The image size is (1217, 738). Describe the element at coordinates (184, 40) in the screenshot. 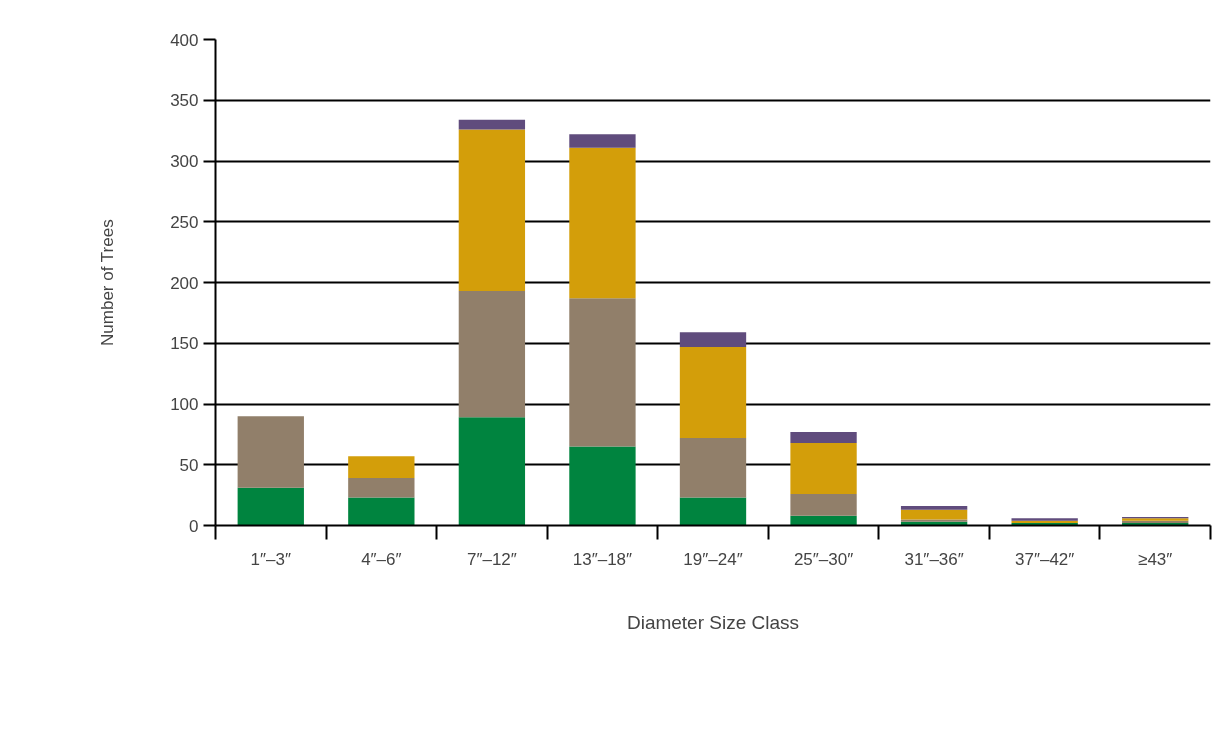

I see `y-tick-label: 400` at that location.